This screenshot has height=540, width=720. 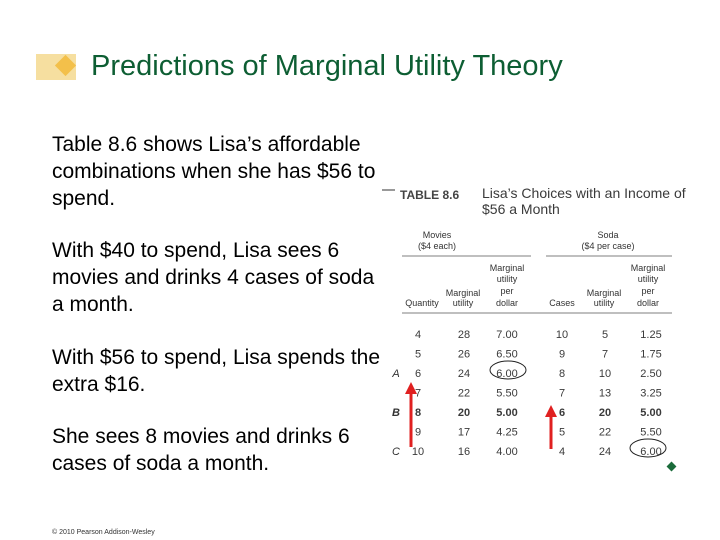 I want to click on soda-price: ($4 per case), so click(x=607, y=246).